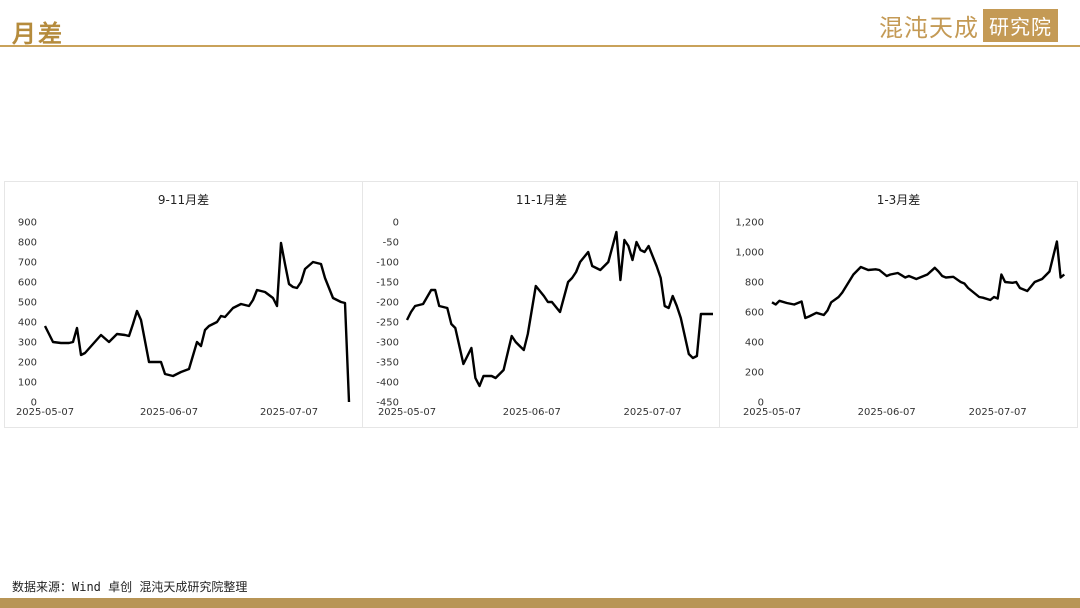 This screenshot has height=608, width=1080. What do you see at coordinates (749, 223) in the screenshot?
I see `y-tick-label: 1,200` at bounding box center [749, 223].